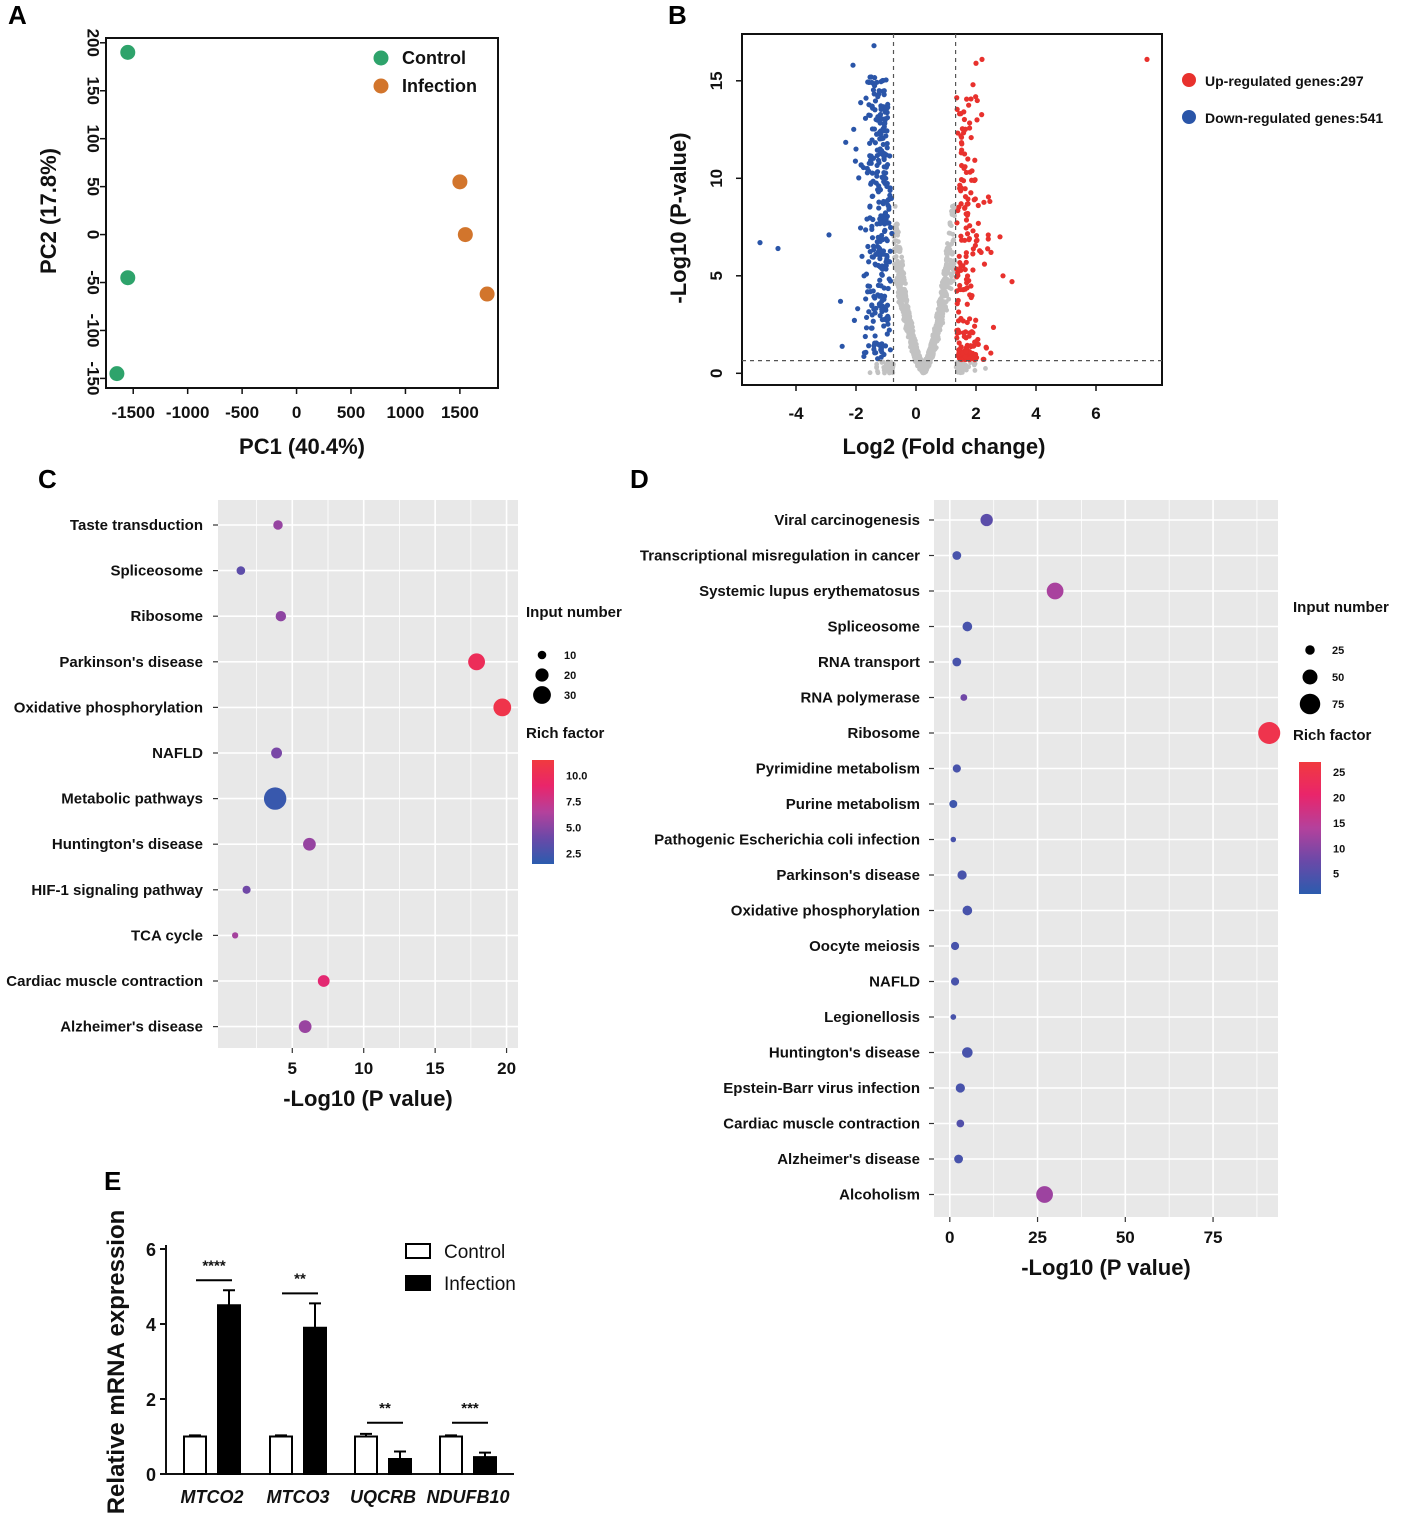 This screenshot has height=1515, width=1402. I want to click on size-legend-label: 50, so click(1338, 678).